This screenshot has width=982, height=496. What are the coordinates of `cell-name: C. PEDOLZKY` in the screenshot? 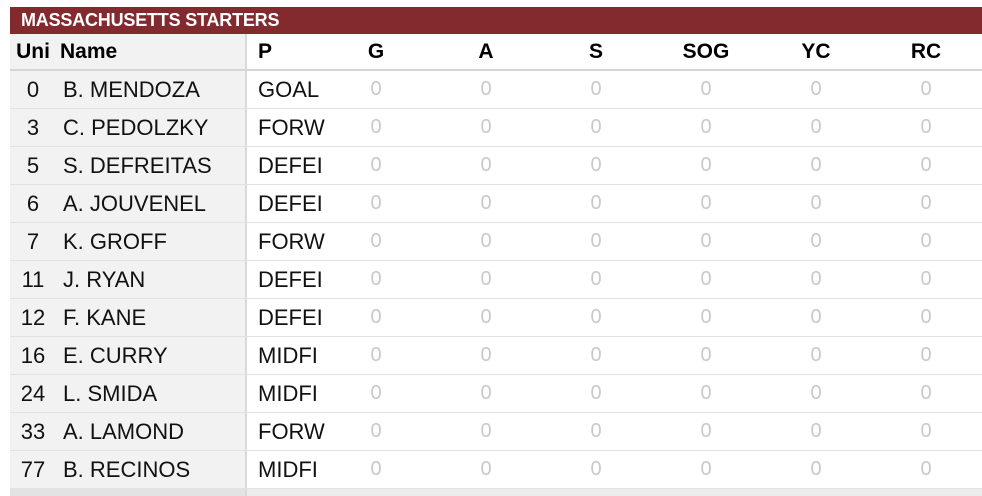 It's located at (151, 127).